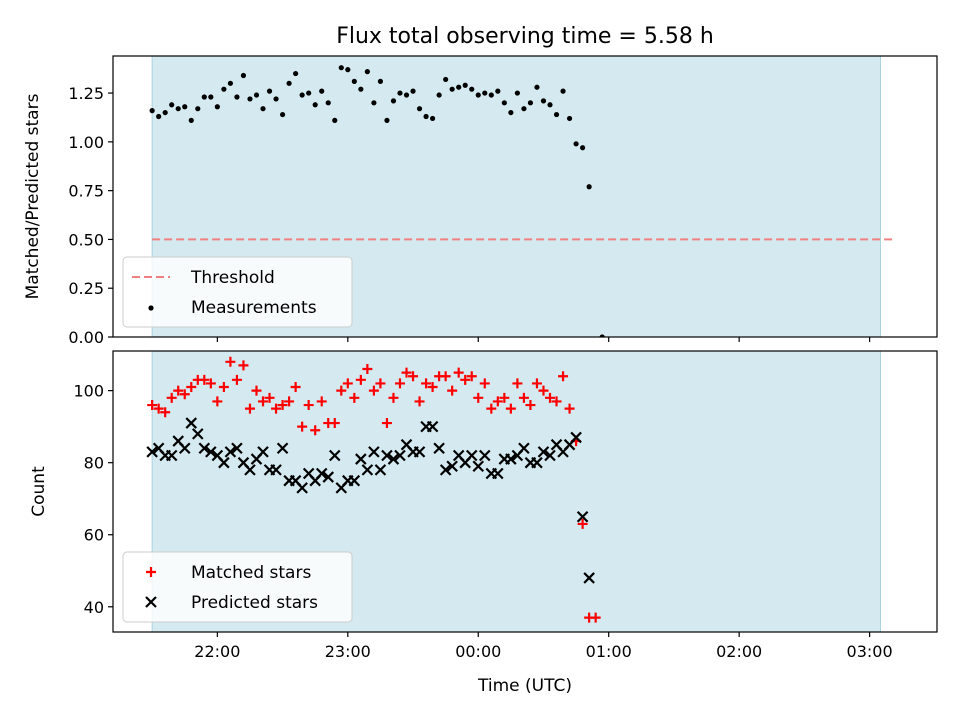 The image size is (960, 720). What do you see at coordinates (39, 491) in the screenshot?
I see `y-axis-label: Count` at bounding box center [39, 491].